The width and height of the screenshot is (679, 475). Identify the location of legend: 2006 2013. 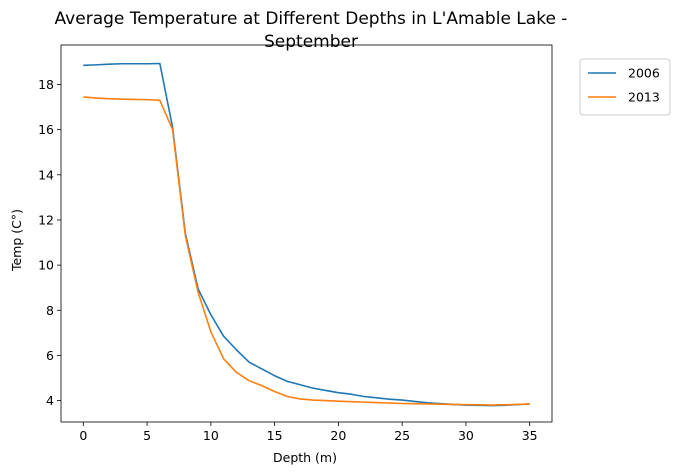
(625, 87).